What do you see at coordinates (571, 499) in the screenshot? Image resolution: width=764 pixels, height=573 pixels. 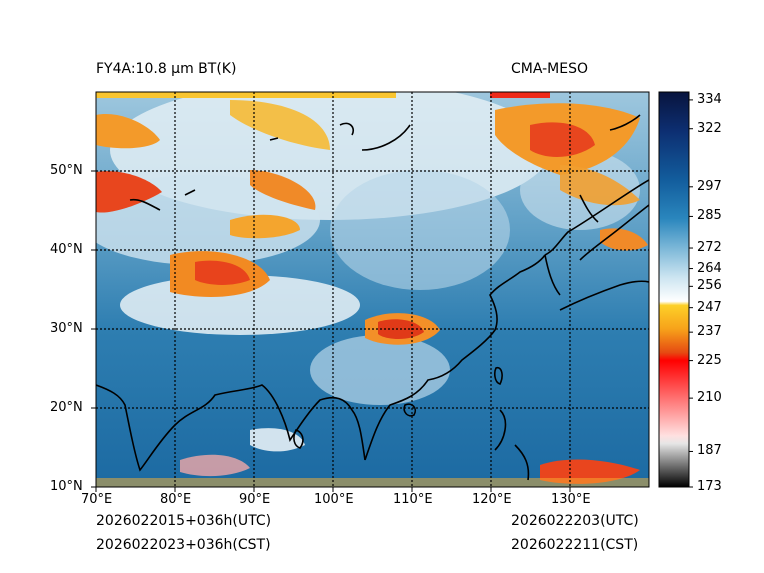 I see `lon-label-130e: 130°E` at bounding box center [571, 499].